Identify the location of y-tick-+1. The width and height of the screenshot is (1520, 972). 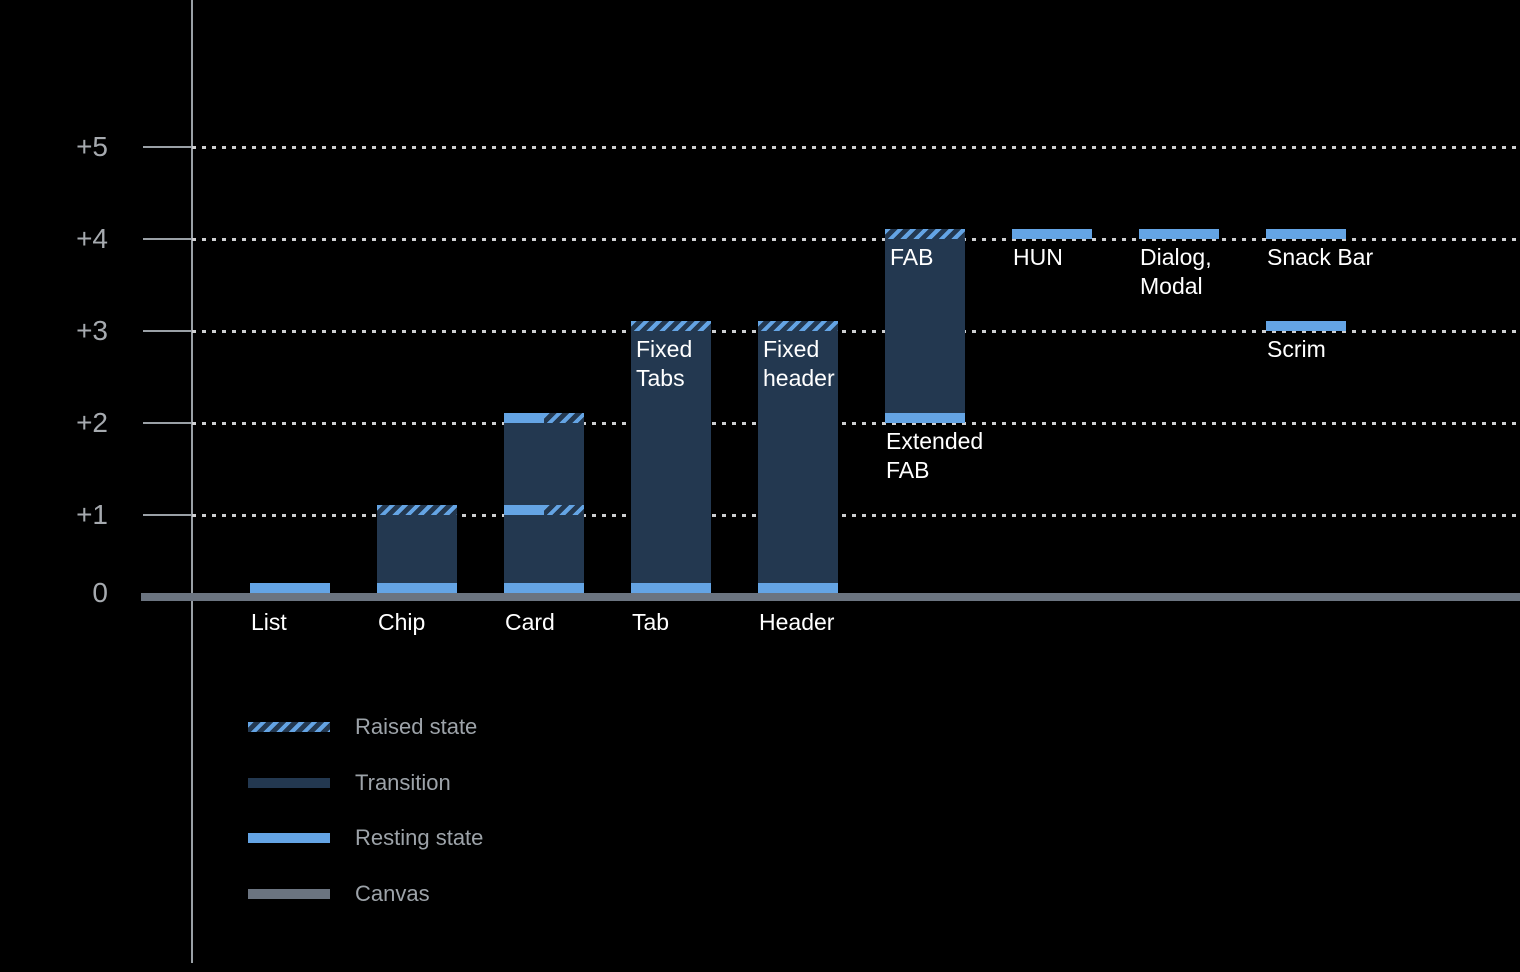
(168, 515).